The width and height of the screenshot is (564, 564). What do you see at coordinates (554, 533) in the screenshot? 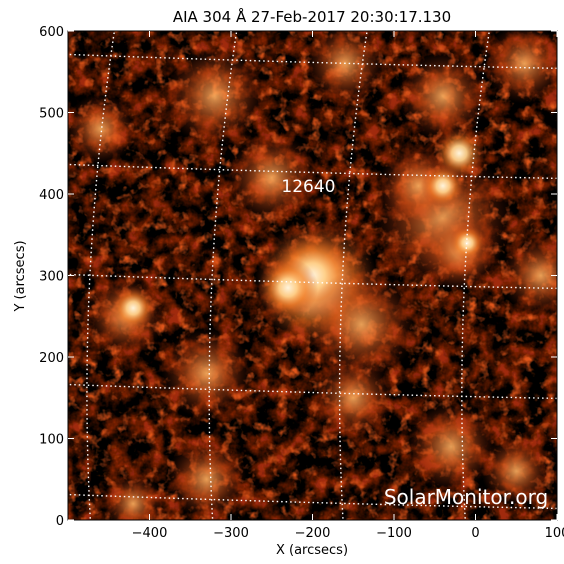
I see `x-tick-label: 100` at bounding box center [554, 533].